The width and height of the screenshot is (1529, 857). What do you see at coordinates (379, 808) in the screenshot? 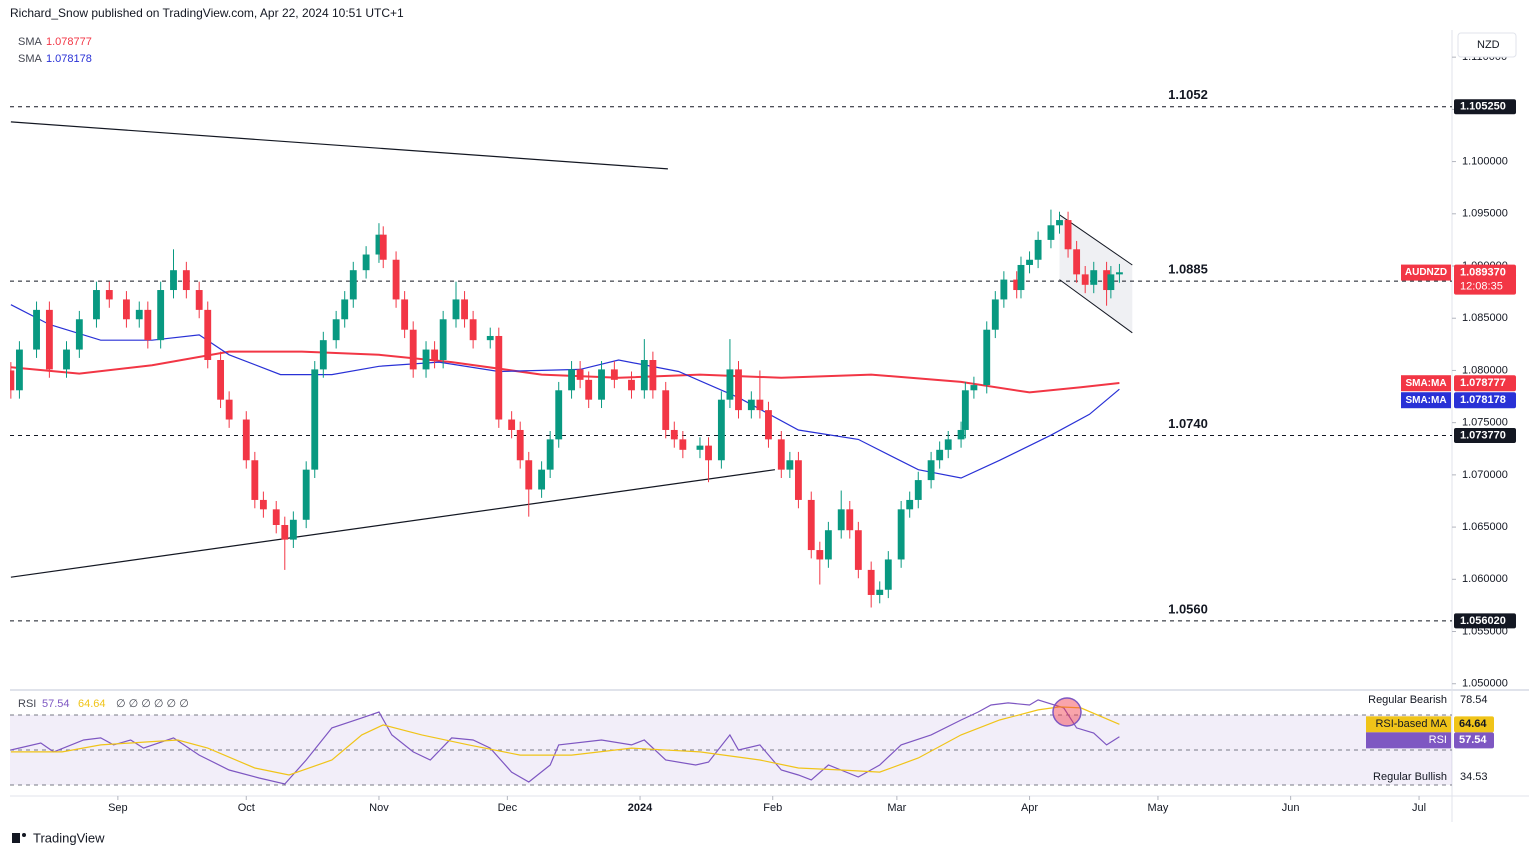
I see `x-tick-label: Nov` at bounding box center [379, 808].